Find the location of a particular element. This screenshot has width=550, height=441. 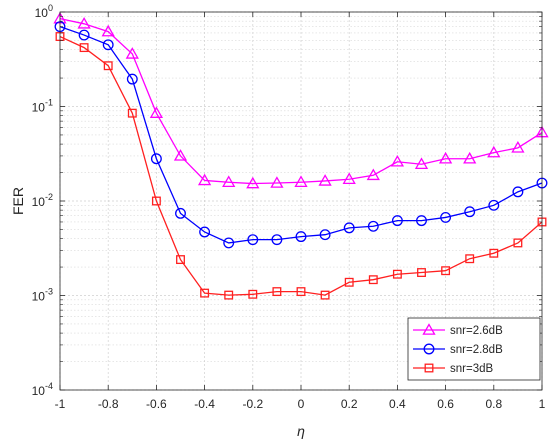

legend-entry: snr=2.6dB is located at coordinates (458, 330).